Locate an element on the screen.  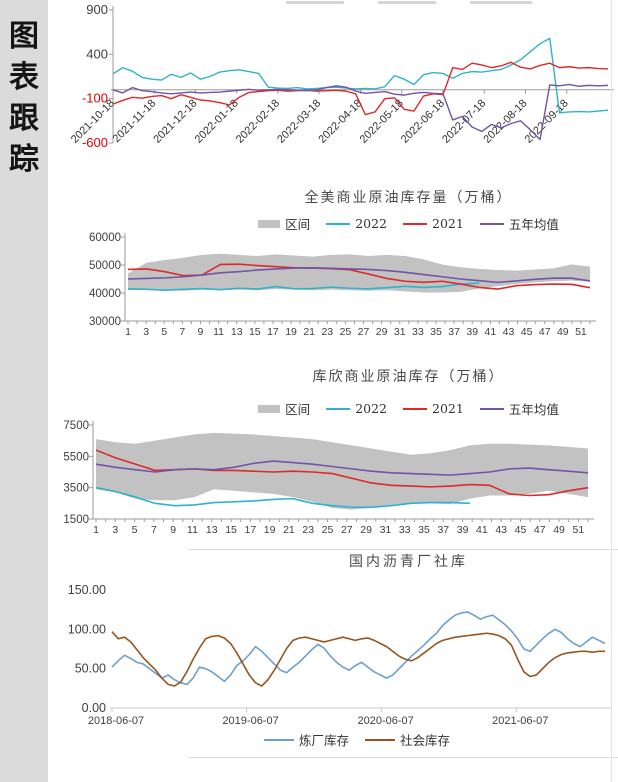
x-tick-label: 2022-01-18 is located at coordinates (217, 121).